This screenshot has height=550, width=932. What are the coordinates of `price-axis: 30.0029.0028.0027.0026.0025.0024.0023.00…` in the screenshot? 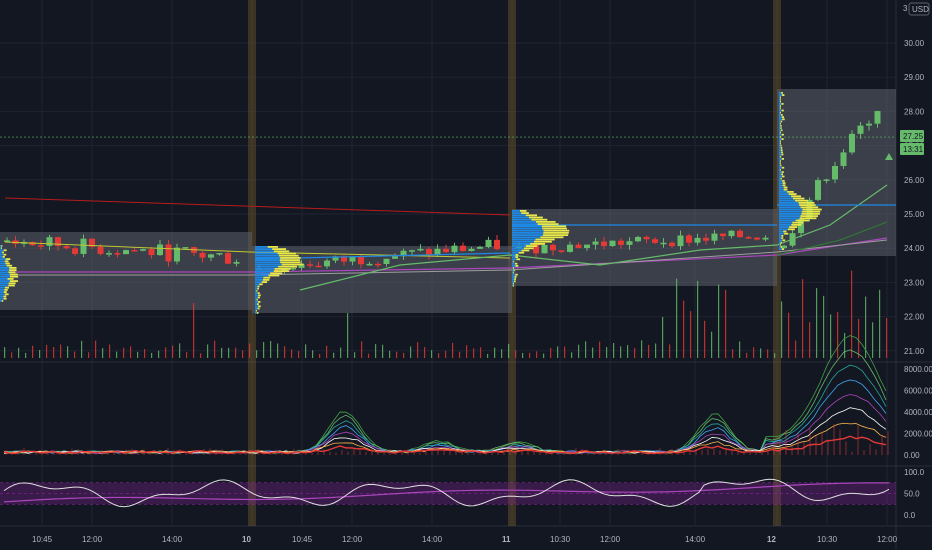 It's located at (918, 279).